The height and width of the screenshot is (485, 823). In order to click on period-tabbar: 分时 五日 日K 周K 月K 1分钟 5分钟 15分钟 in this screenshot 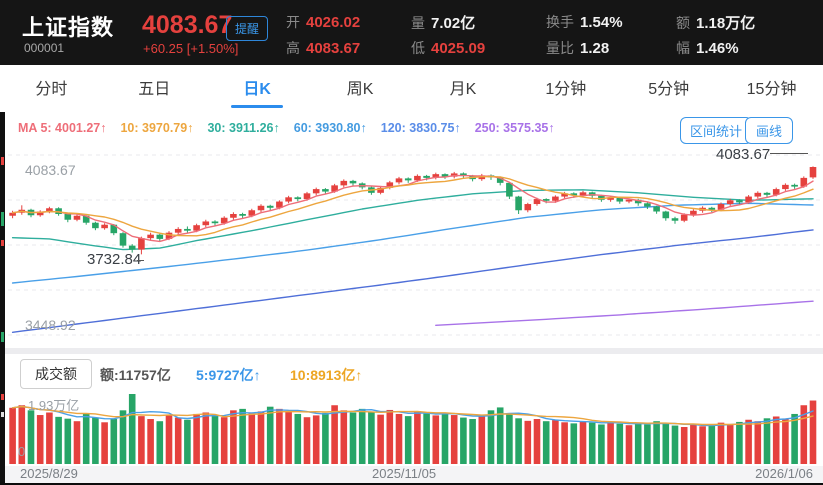, I will do `click(411, 89)`.